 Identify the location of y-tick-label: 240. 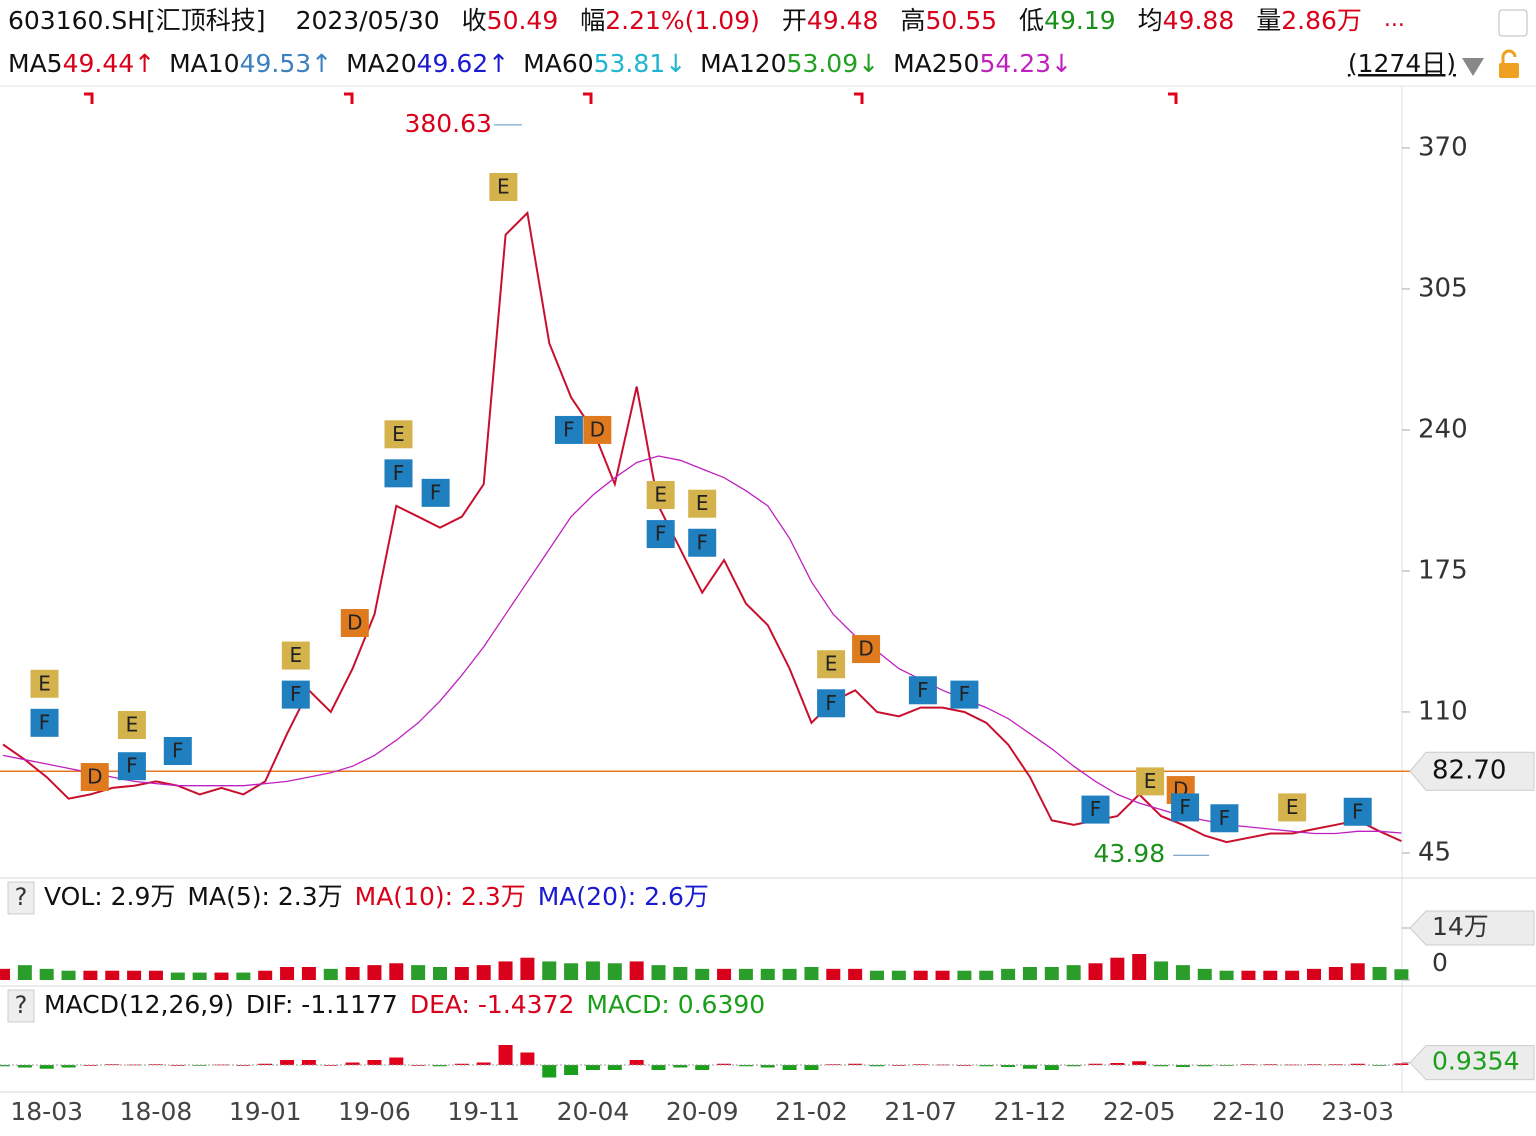
(1443, 429).